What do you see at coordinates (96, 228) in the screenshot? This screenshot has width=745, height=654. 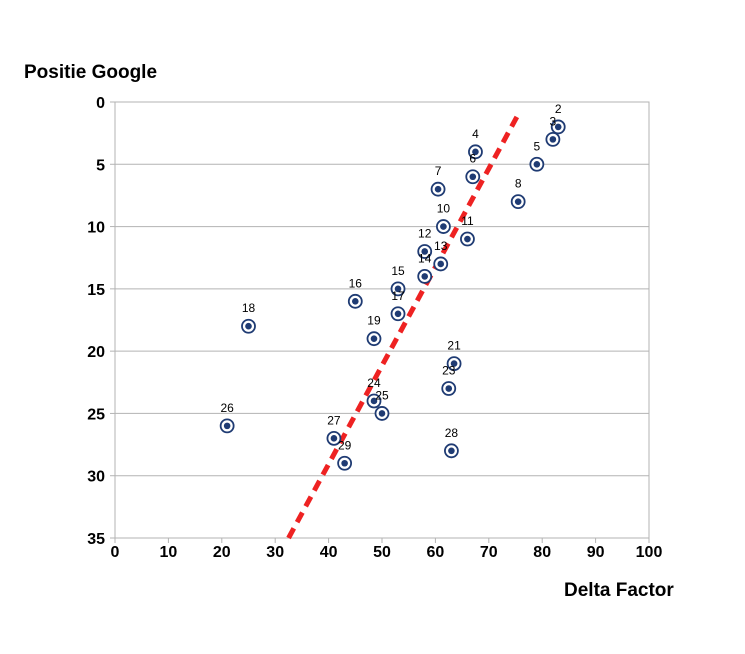 I see `y-tick-label: 10` at bounding box center [96, 228].